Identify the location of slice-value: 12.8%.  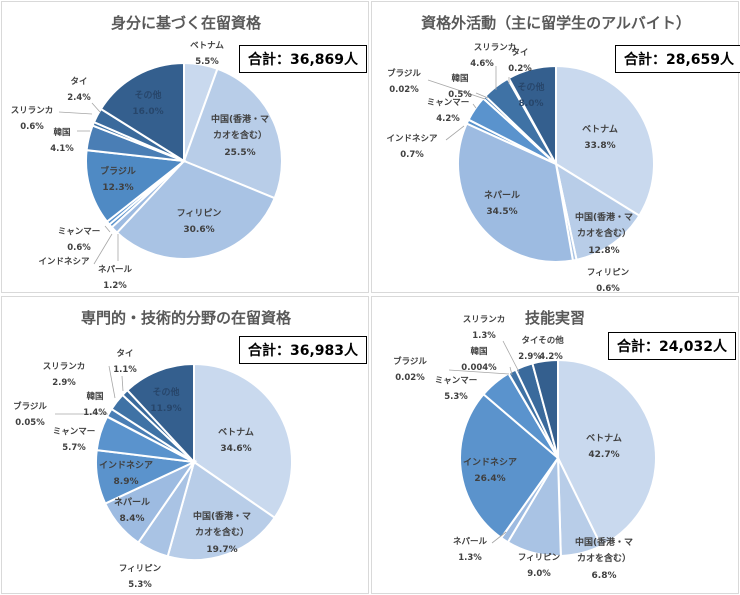
(603, 251).